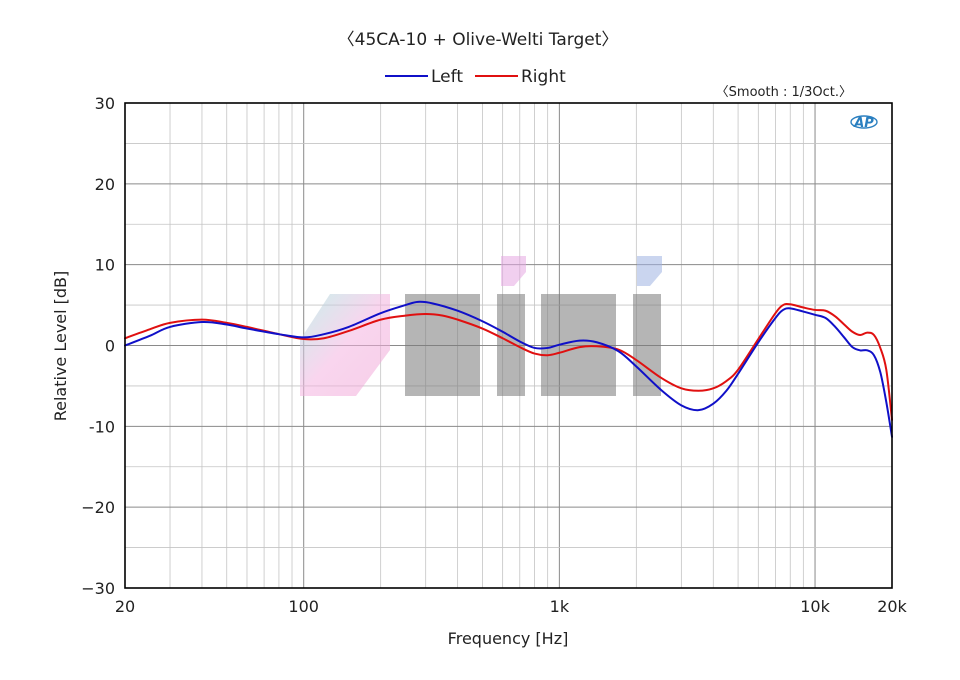 The height and width of the screenshot is (680, 960). What do you see at coordinates (60, 346) in the screenshot?
I see `y-axis-label: Relative Level [dB]` at bounding box center [60, 346].